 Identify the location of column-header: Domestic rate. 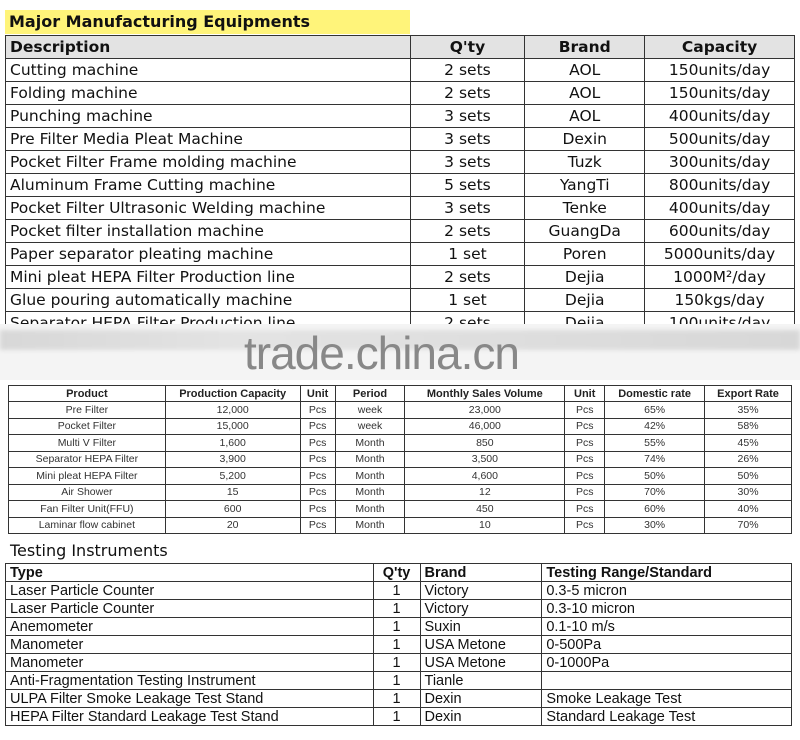
(655, 393).